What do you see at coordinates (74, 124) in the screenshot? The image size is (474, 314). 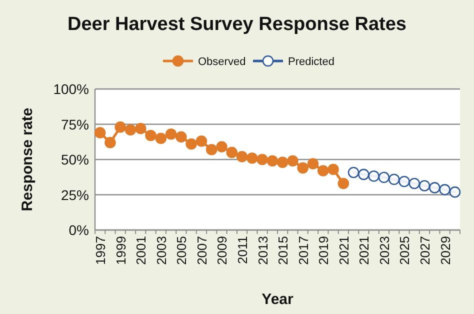 I see `y-tick-label: 75%` at bounding box center [74, 124].